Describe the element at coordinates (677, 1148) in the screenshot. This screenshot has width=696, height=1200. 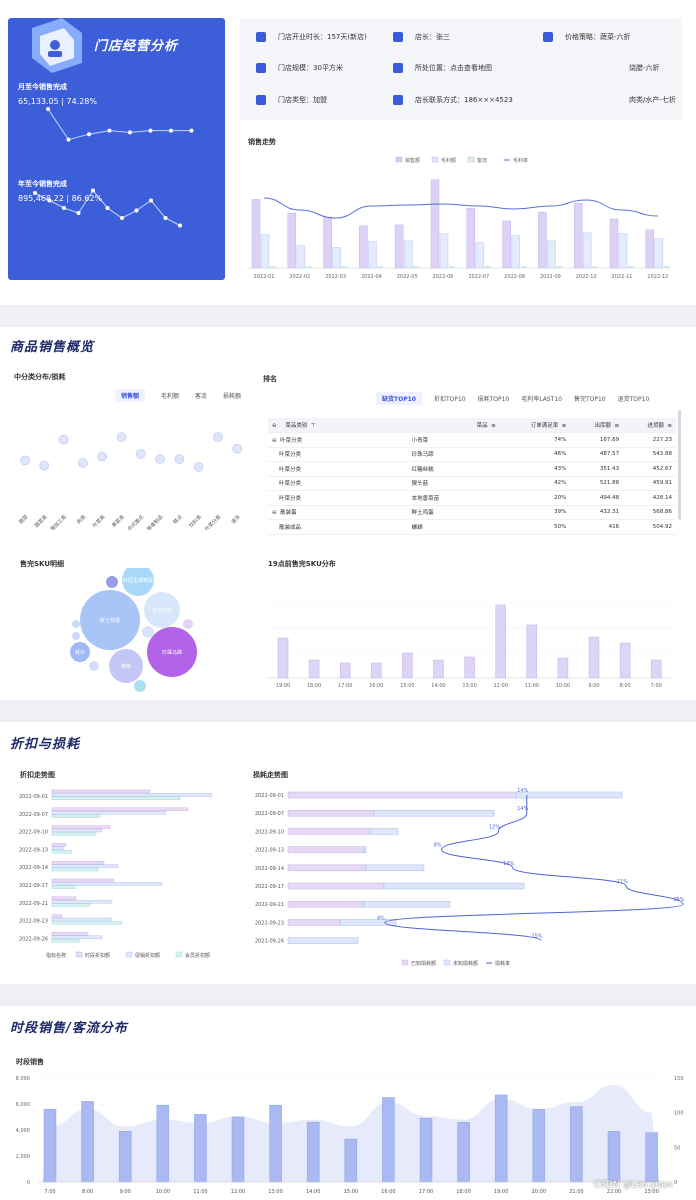
I see `y-right-label: 50` at that location.